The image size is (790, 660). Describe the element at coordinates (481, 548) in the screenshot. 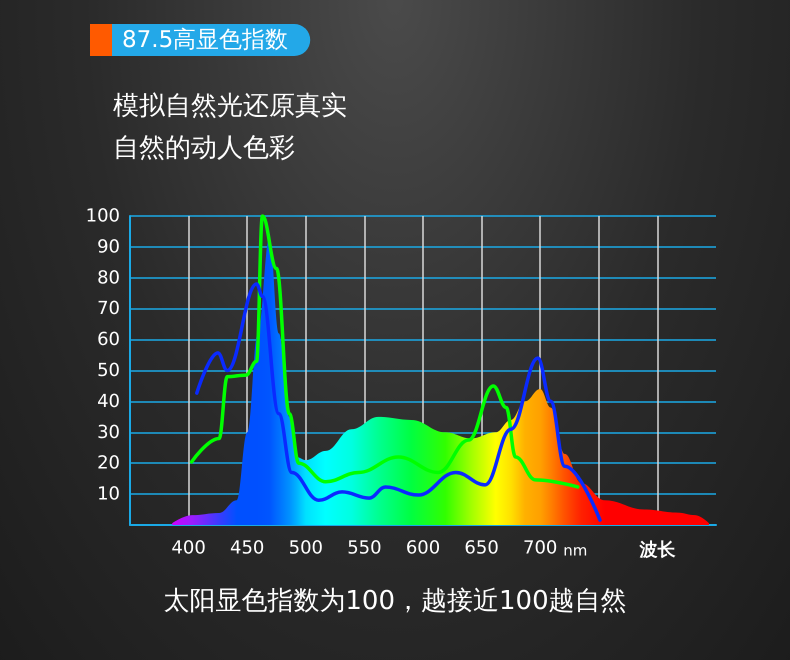

I see `x-tick-label: 650` at that location.